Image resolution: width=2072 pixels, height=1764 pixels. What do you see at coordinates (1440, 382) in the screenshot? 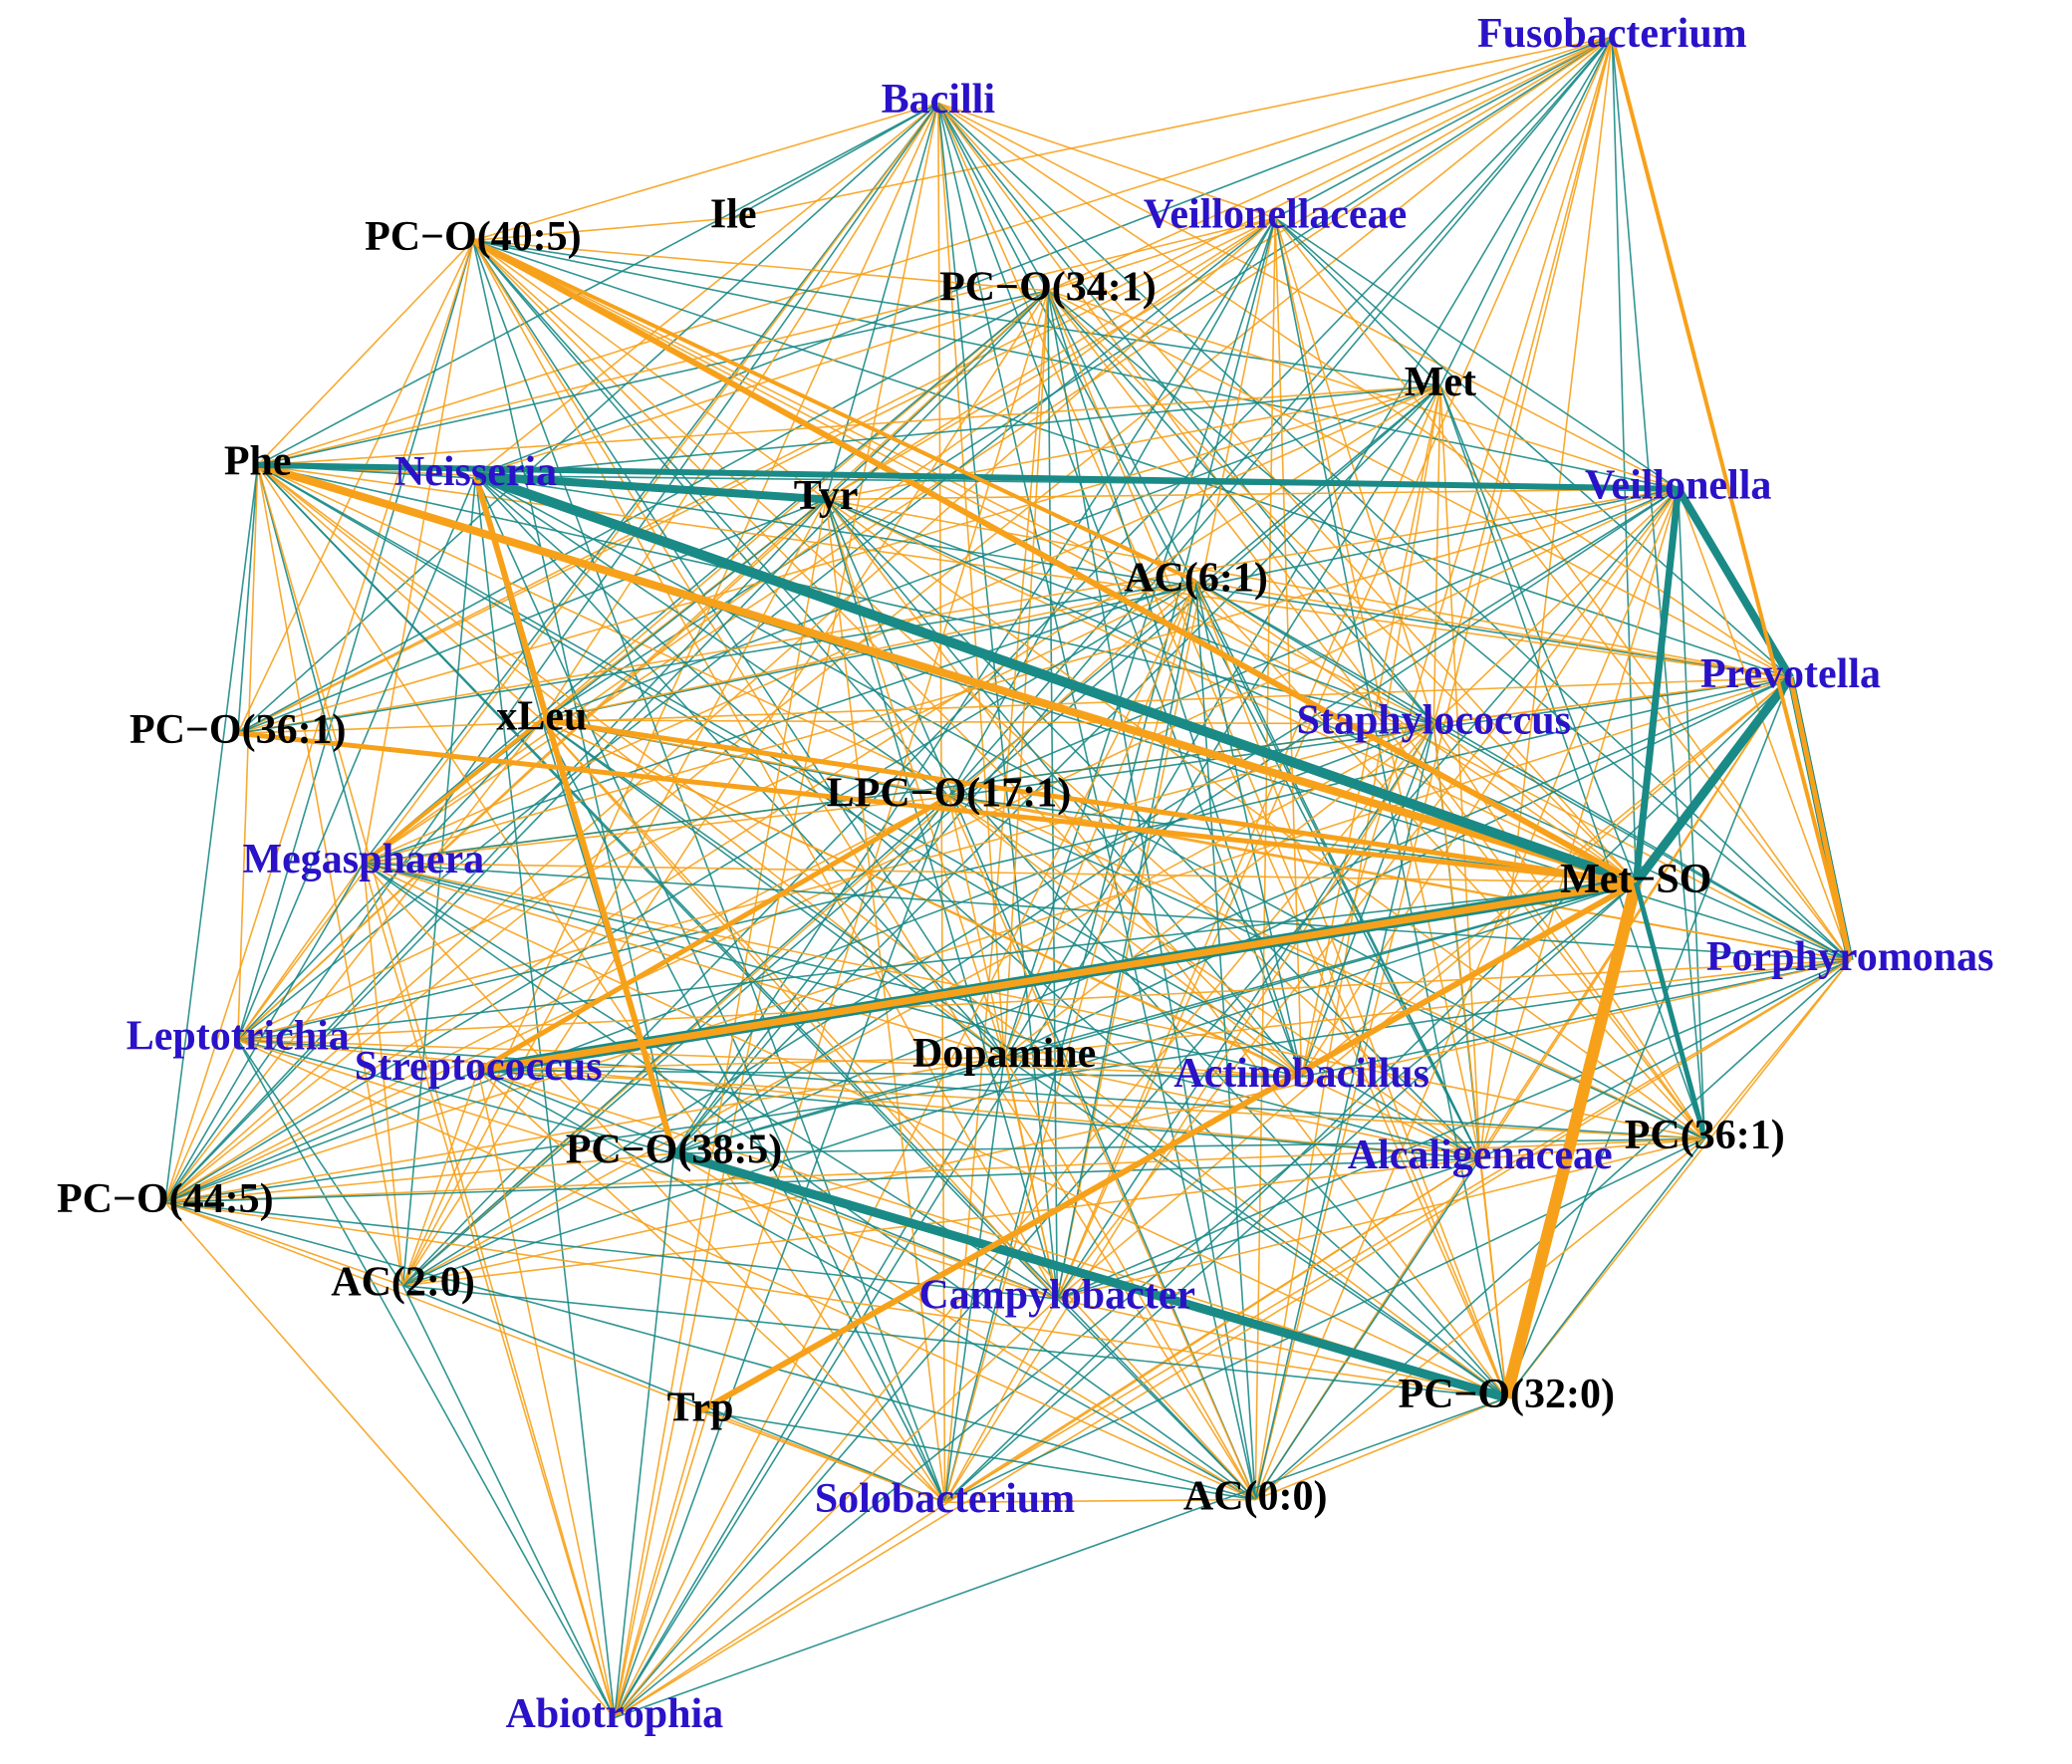
I see `node-label: Met` at bounding box center [1440, 382].